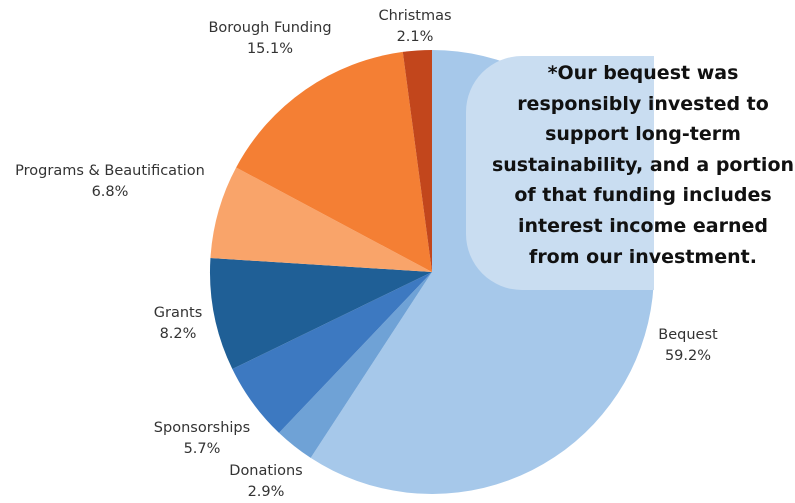 The height and width of the screenshot is (503, 795). What do you see at coordinates (270, 28) in the screenshot?
I see `label-borough-name: Borough Funding` at bounding box center [270, 28].